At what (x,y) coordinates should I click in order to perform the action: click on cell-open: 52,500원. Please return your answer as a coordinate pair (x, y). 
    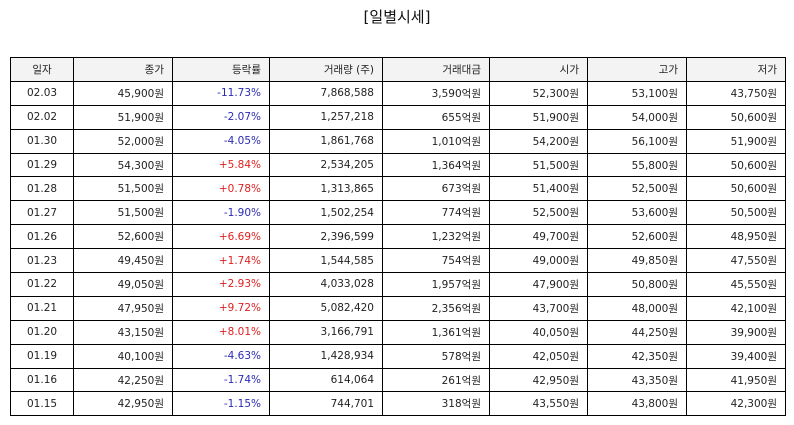
    Looking at the image, I should click on (538, 213).